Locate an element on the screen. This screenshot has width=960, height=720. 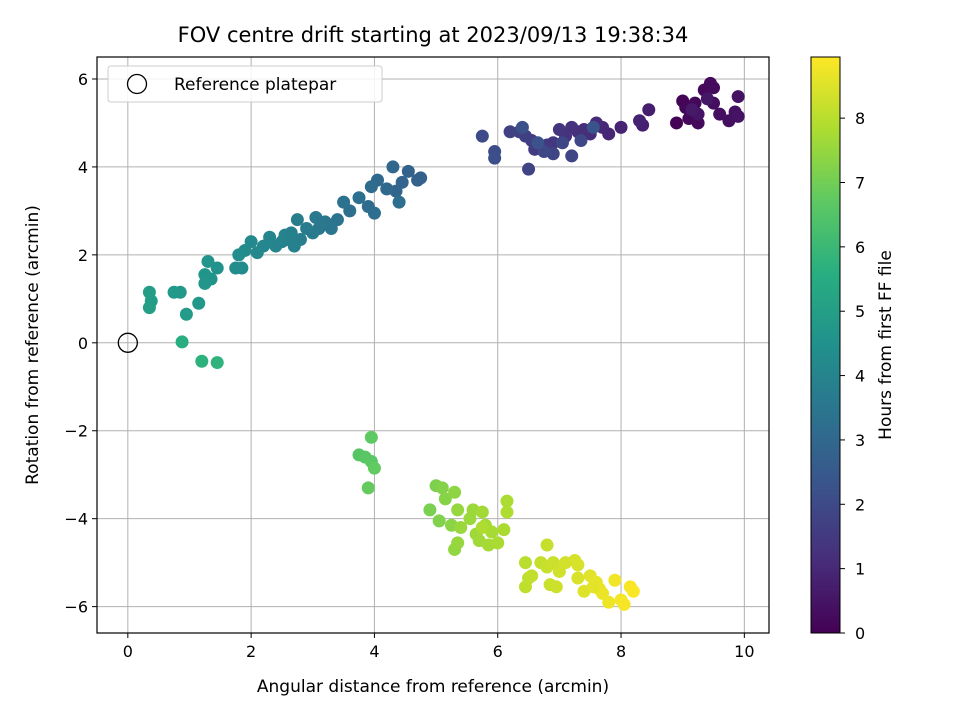
colorbar-tick-label: 8 is located at coordinates (860, 118).